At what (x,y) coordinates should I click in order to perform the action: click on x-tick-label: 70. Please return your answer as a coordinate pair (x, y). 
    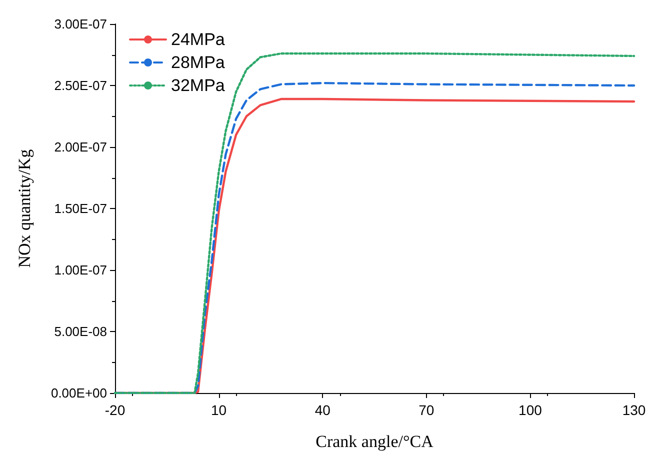
    Looking at the image, I should click on (426, 410).